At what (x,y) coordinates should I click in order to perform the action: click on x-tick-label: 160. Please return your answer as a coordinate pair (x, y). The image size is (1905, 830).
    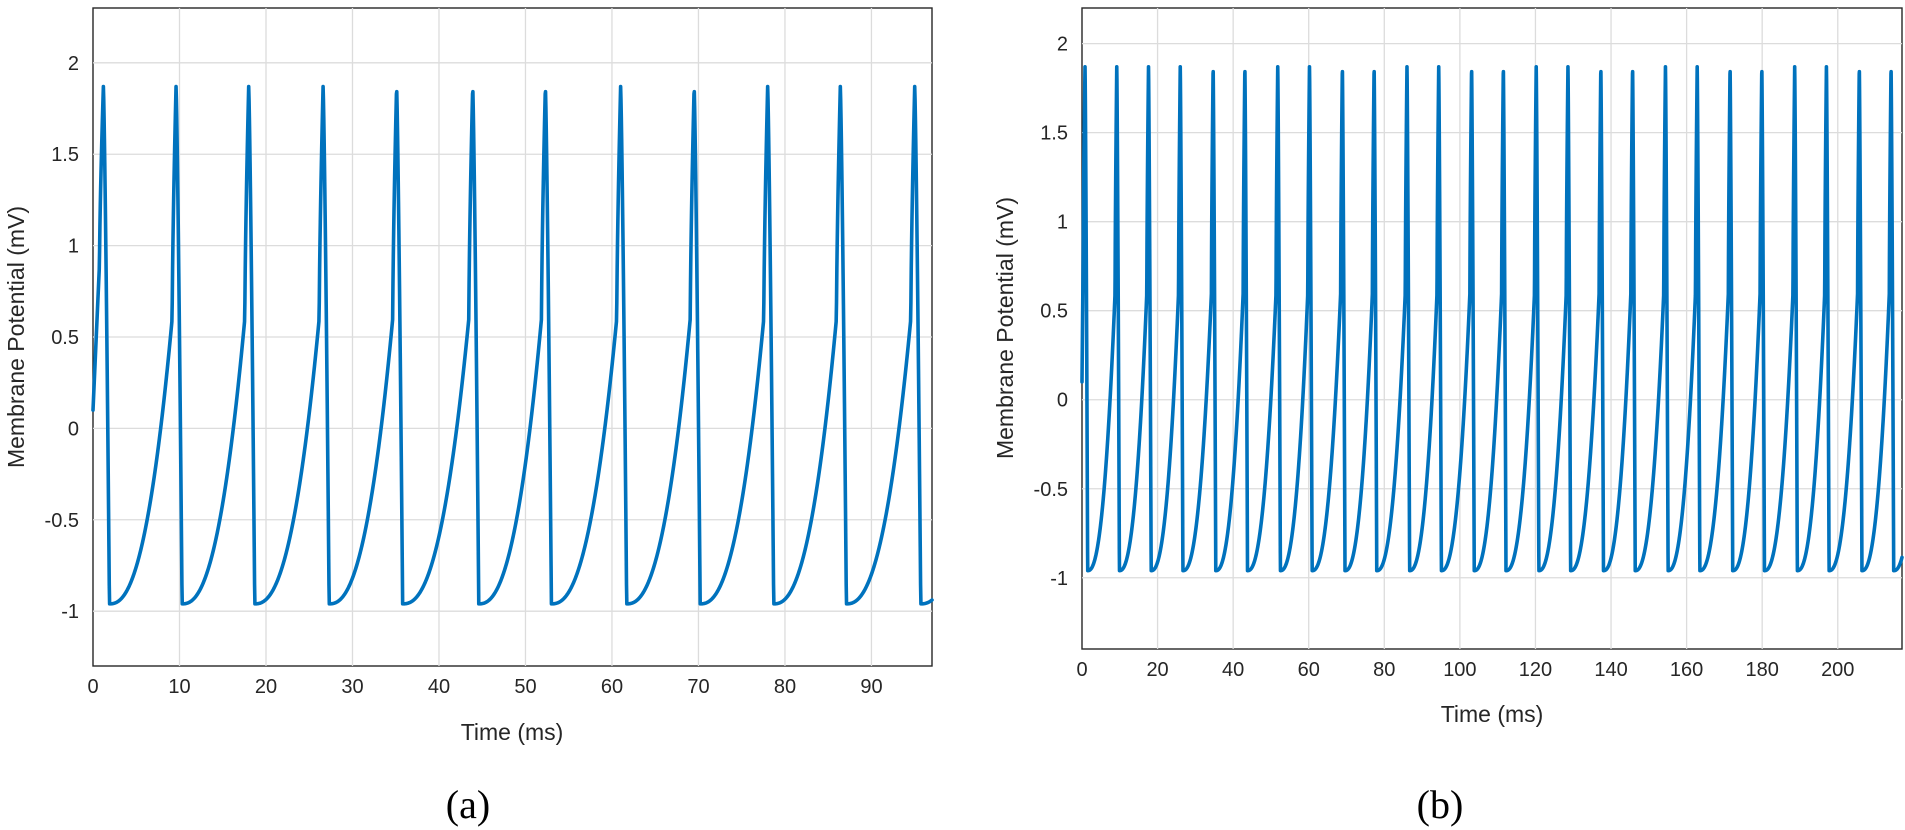
    Looking at the image, I should click on (1686, 670).